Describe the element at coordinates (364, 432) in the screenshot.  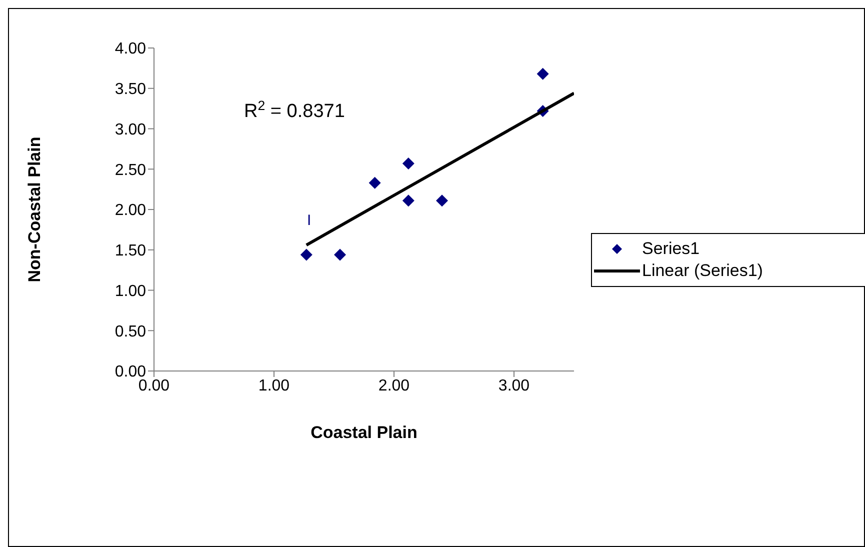
I see `x-axis-title: Coastal Plain` at that location.